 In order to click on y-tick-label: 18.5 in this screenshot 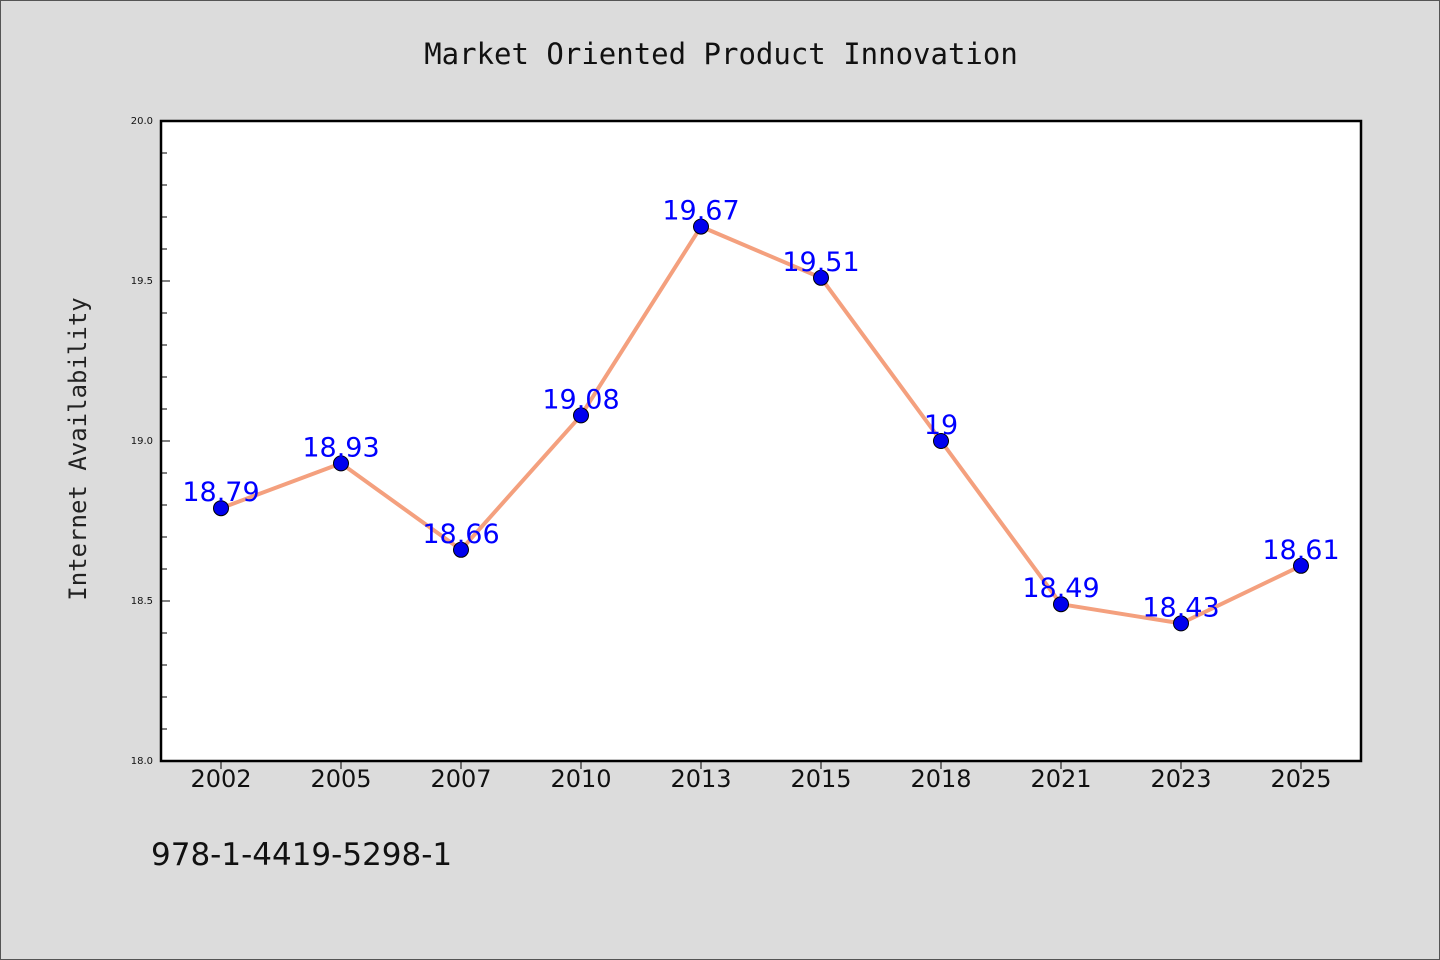, I will do `click(142, 601)`.